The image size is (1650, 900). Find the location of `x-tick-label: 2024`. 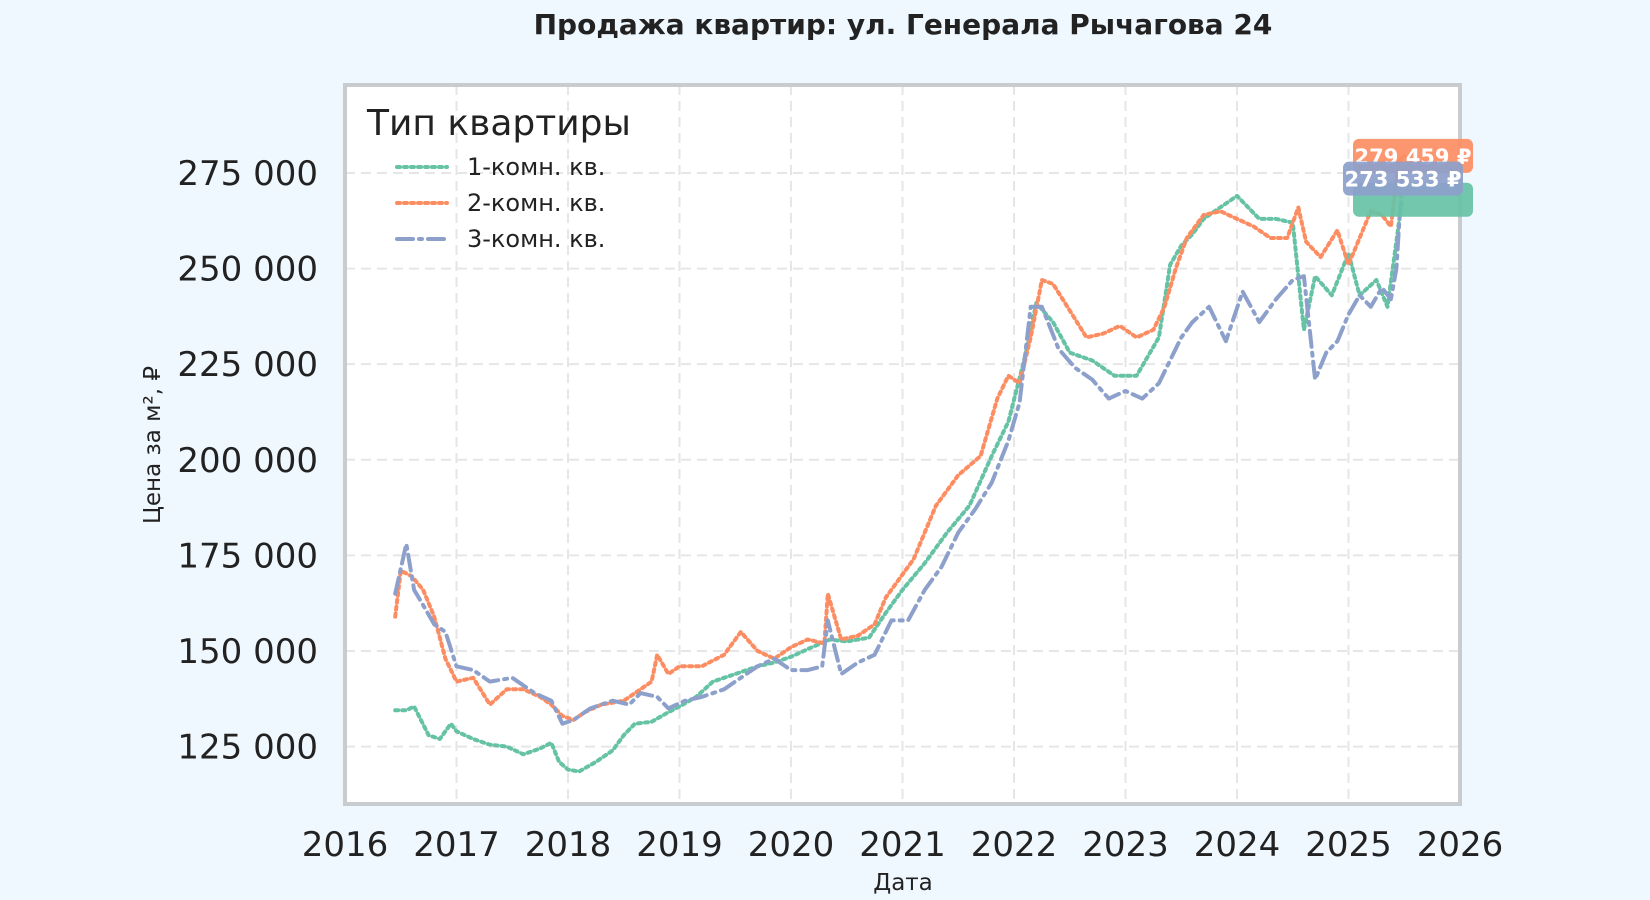

x-tick-label: 2024 is located at coordinates (1237, 845).